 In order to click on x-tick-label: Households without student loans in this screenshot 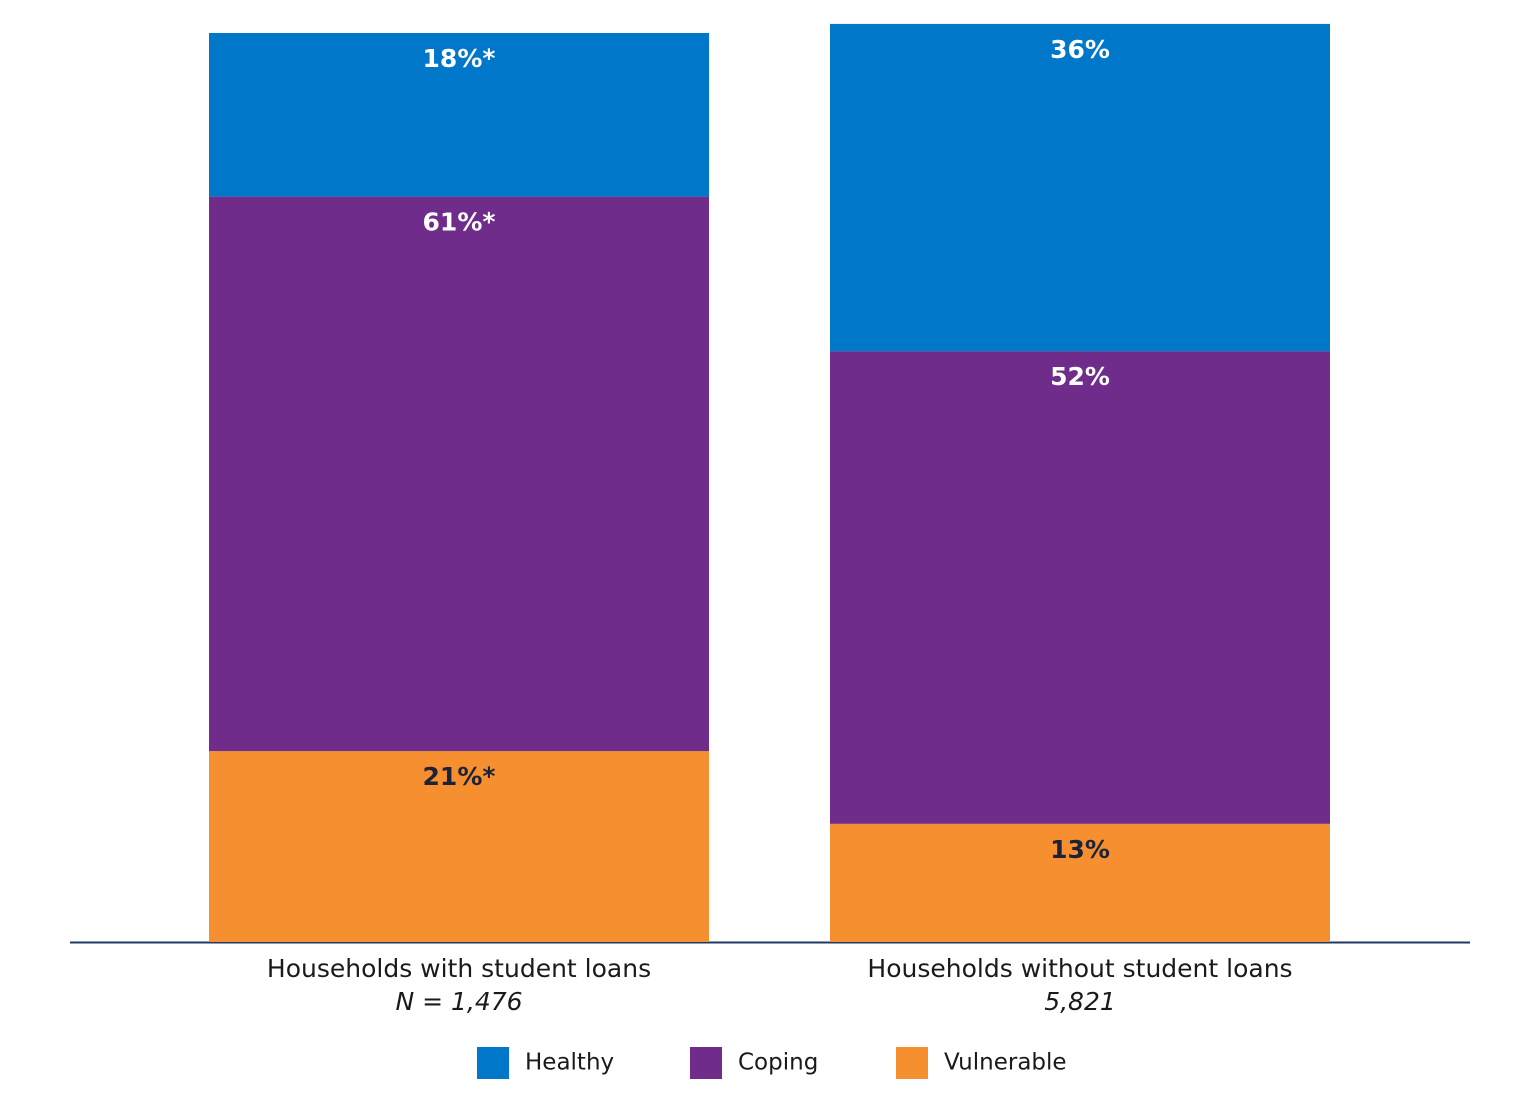, I will do `click(1079, 968)`.